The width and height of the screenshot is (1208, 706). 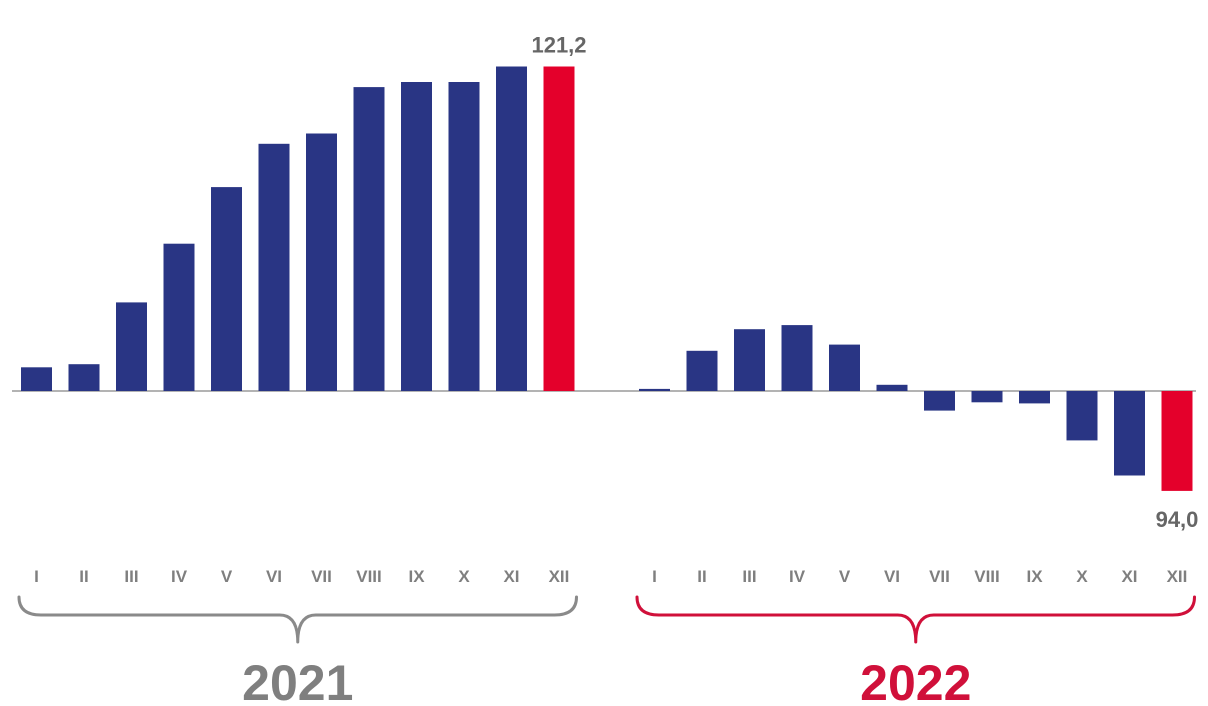 I want to click on bar-2022-VI, so click(x=892, y=387).